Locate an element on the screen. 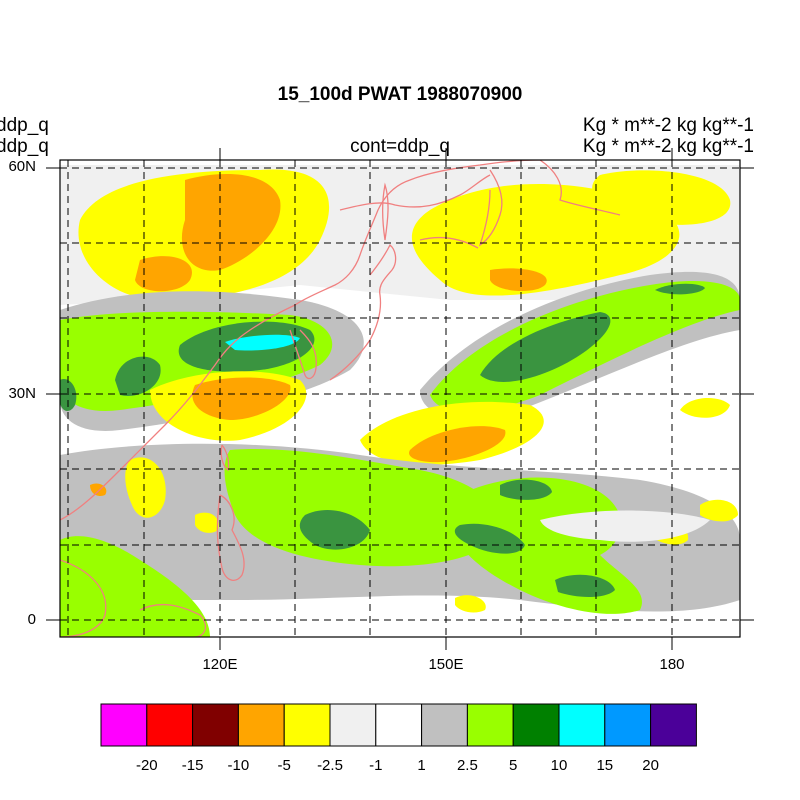 The image size is (800, 800). colorbar-tick-label: 10 is located at coordinates (559, 765).